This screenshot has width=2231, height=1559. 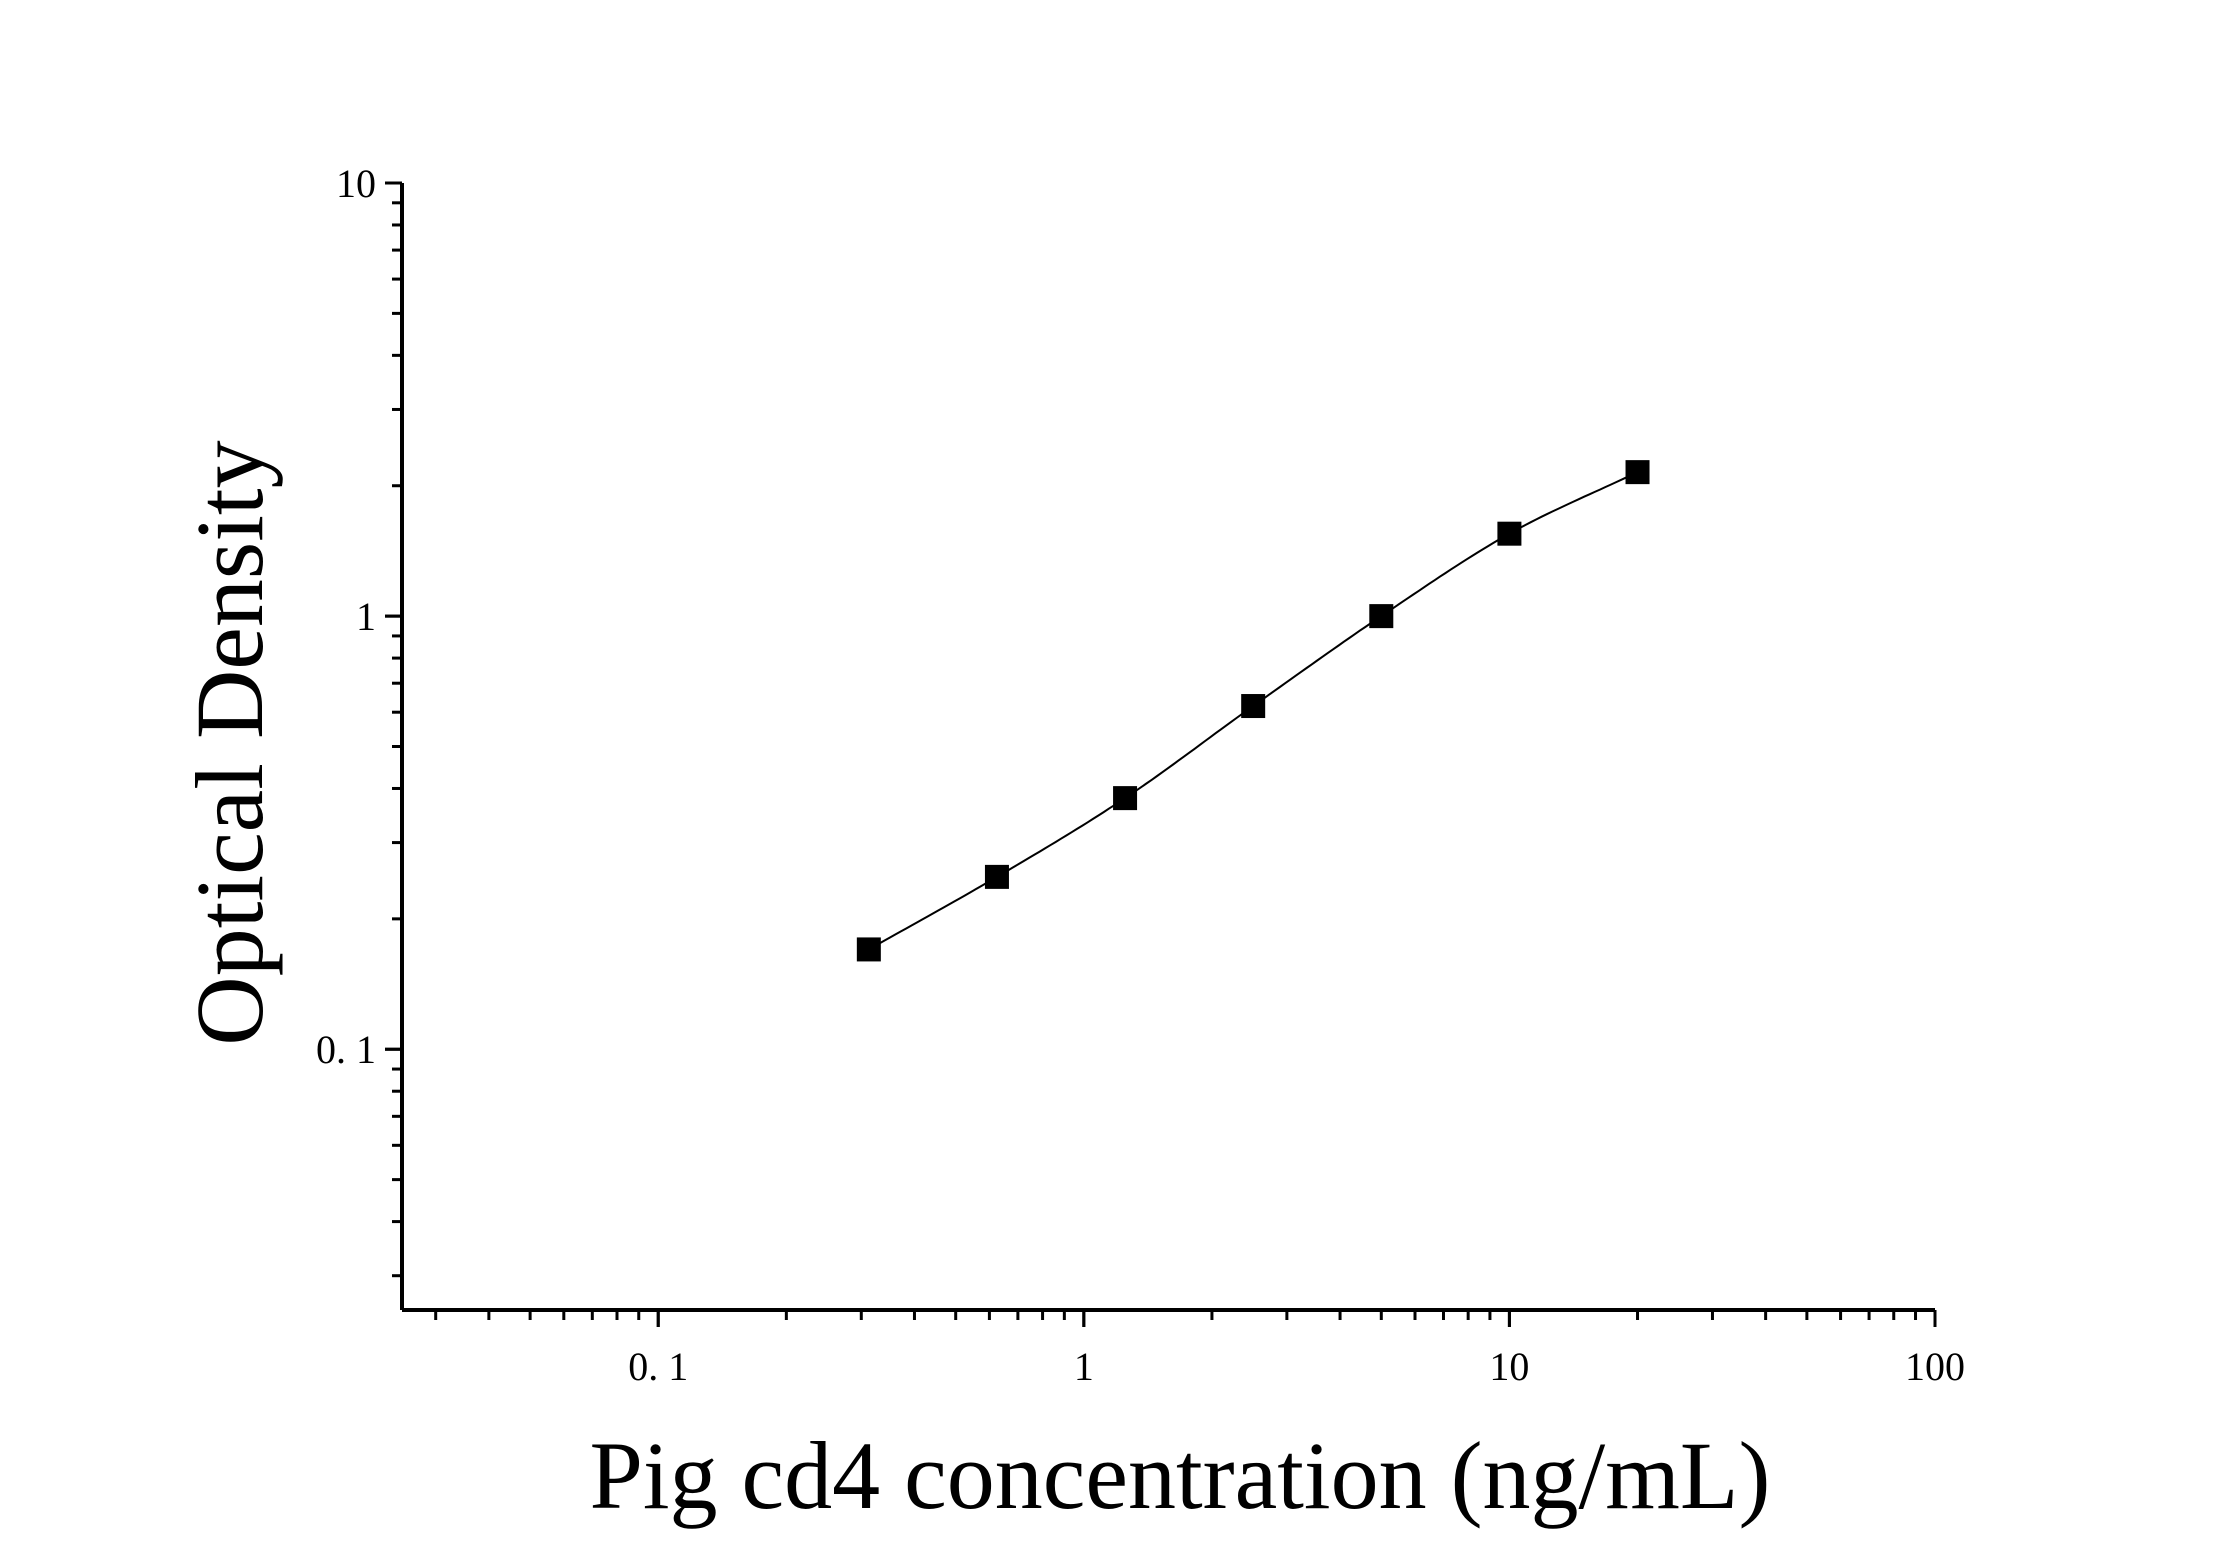 What do you see at coordinates (346, 1049) in the screenshot?
I see `y-tick-label: 0. 1` at bounding box center [346, 1049].